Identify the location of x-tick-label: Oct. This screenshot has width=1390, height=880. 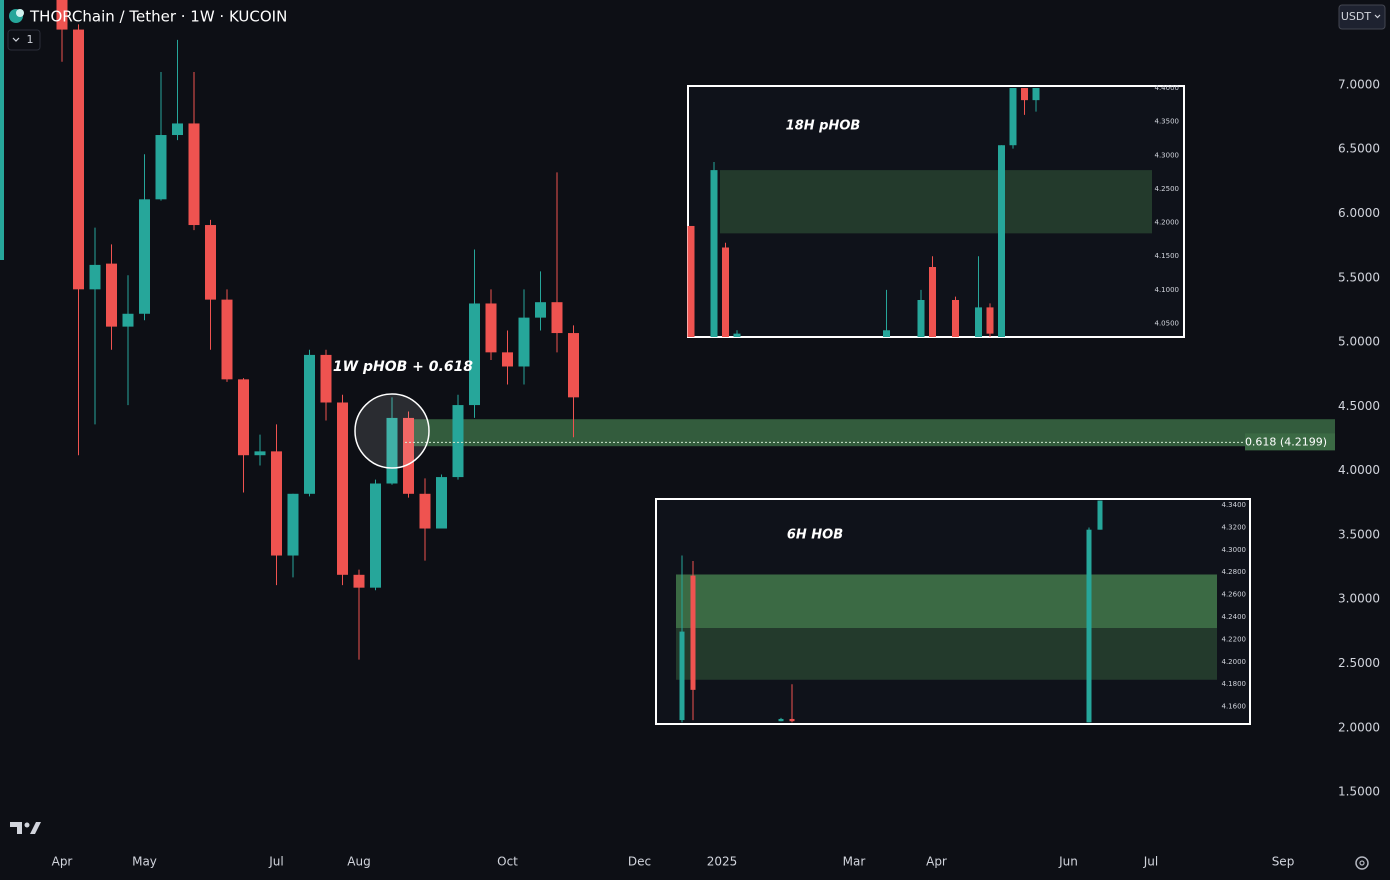
(507, 862).